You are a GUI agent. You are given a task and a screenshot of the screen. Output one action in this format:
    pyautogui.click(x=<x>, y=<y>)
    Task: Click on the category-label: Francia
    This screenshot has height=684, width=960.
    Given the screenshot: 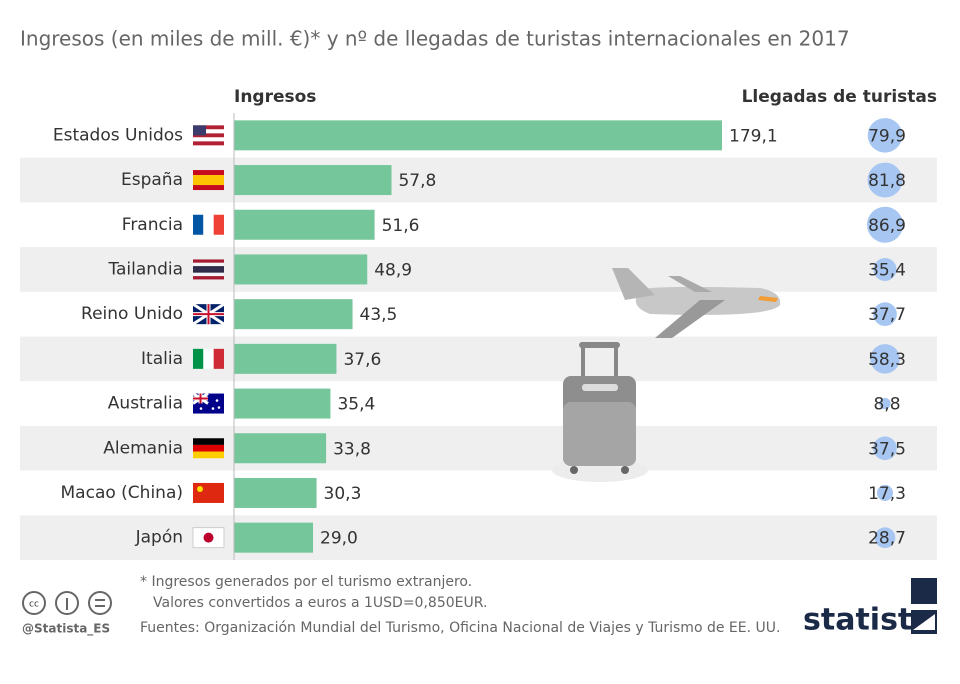 What is the action you would take?
    pyautogui.click(x=152, y=225)
    